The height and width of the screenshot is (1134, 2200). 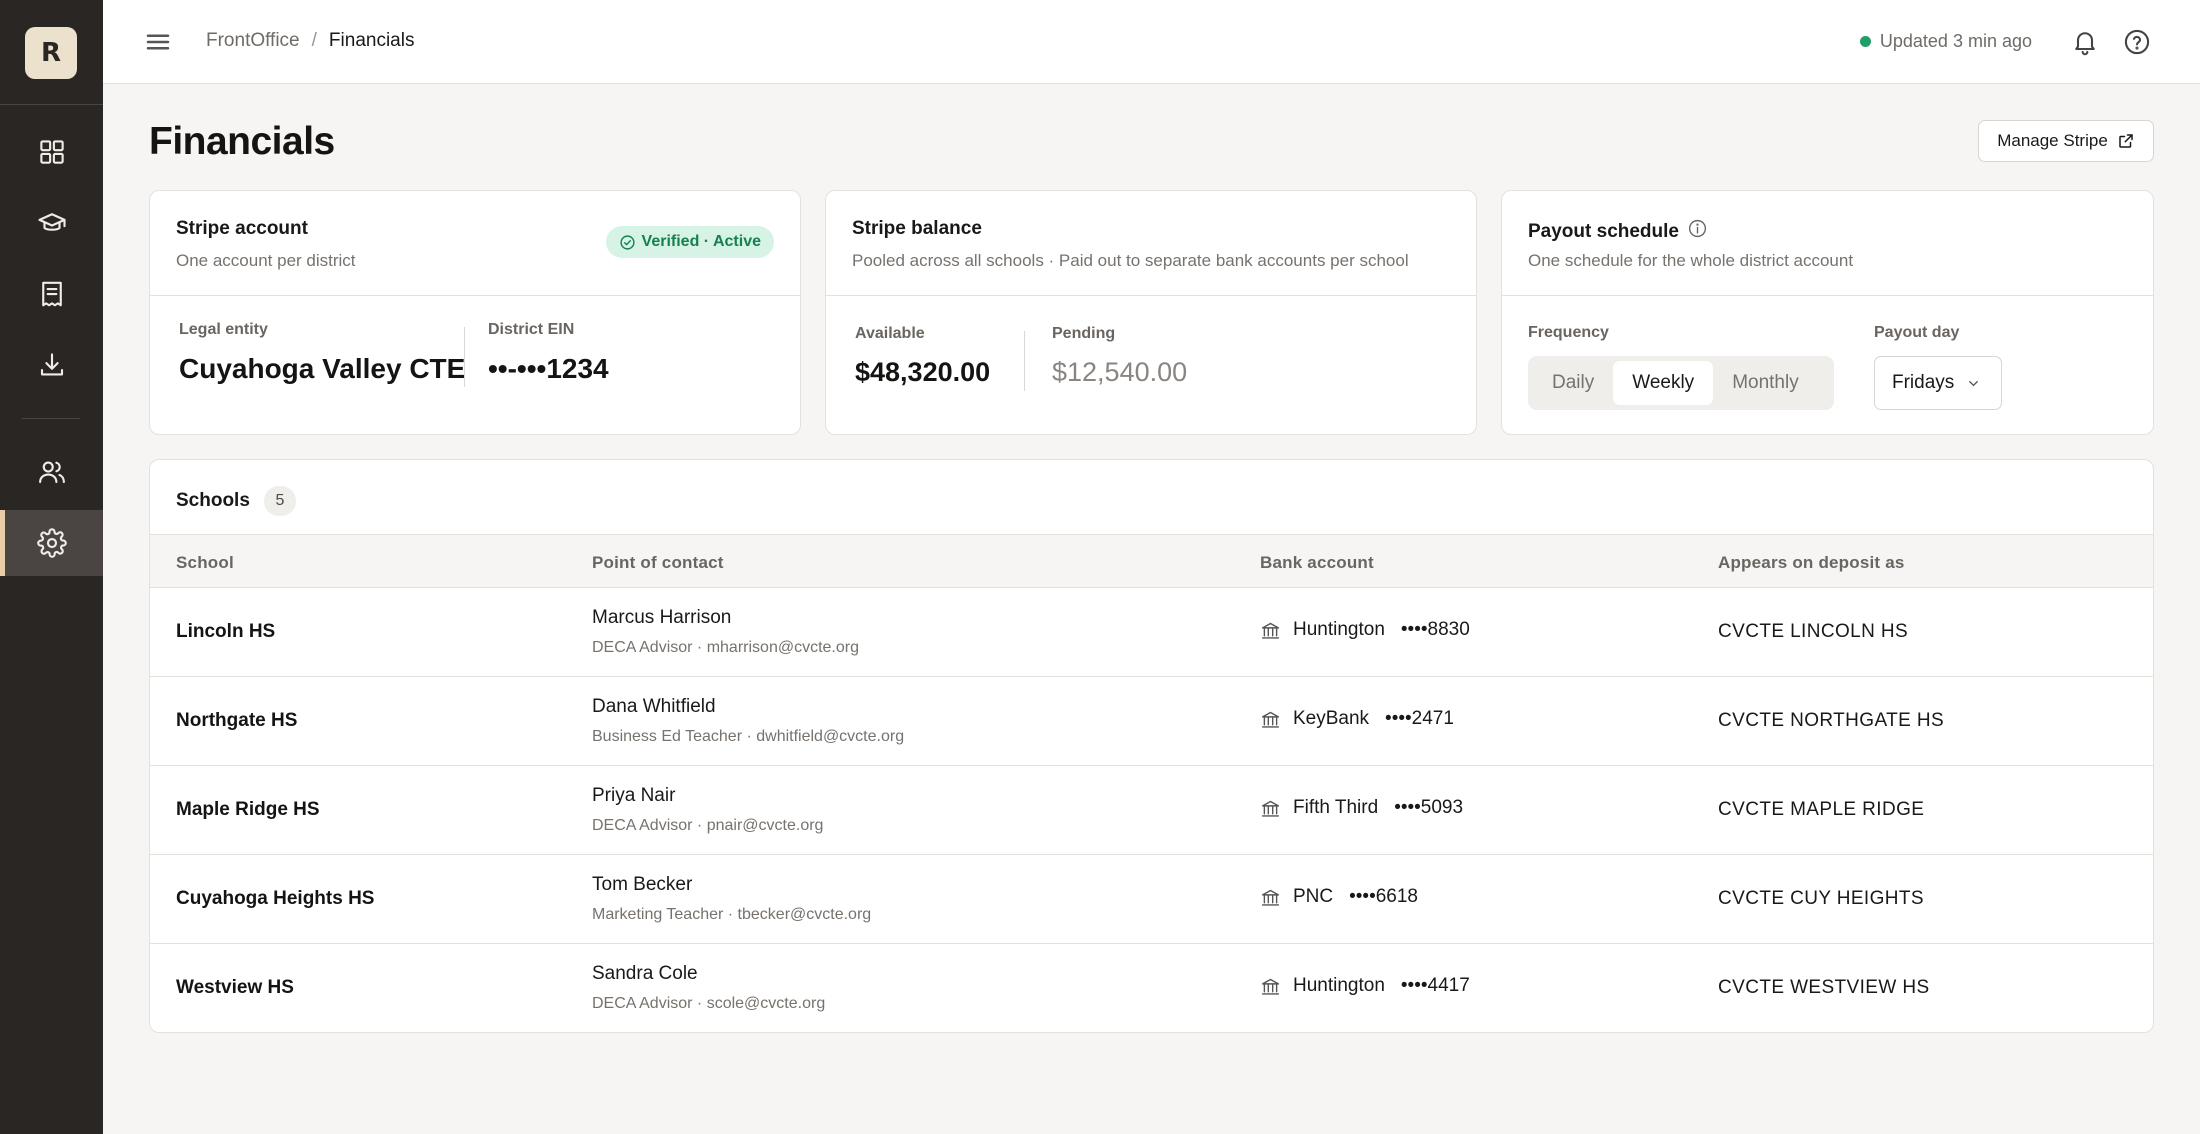 I want to click on frequency-weekly: Weekly, so click(x=1663, y=383).